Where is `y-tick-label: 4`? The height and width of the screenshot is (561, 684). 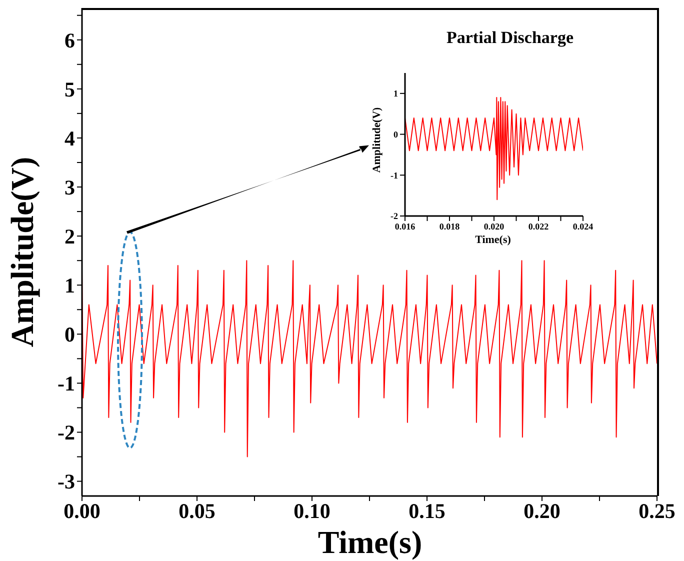 y-tick-label: 4 is located at coordinates (70, 138).